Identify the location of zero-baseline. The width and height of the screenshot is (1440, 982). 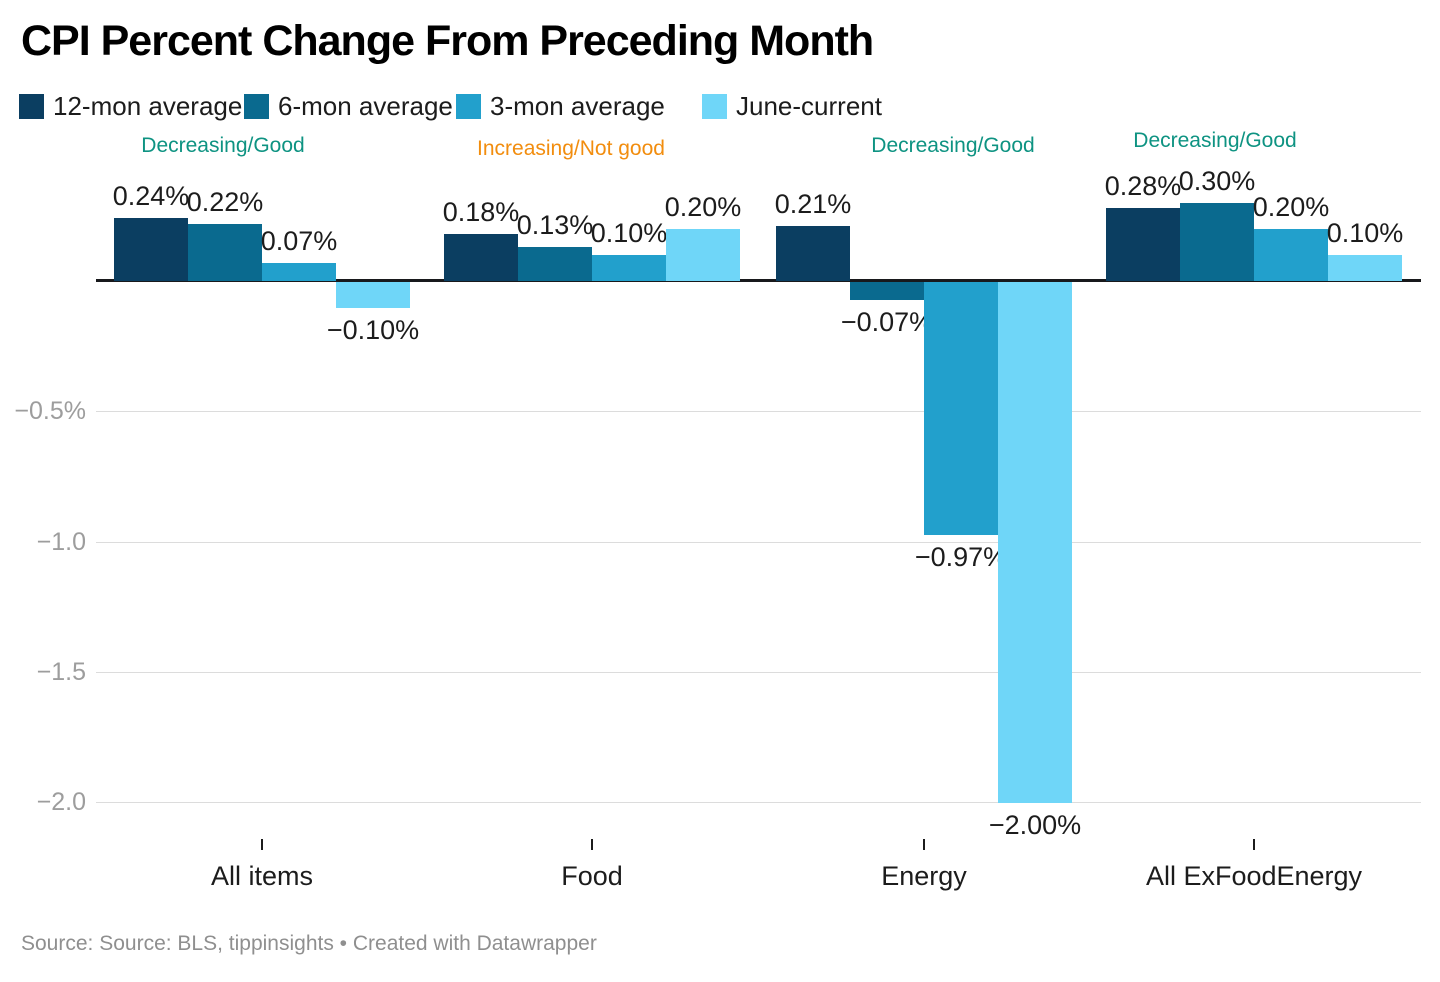
(758, 280).